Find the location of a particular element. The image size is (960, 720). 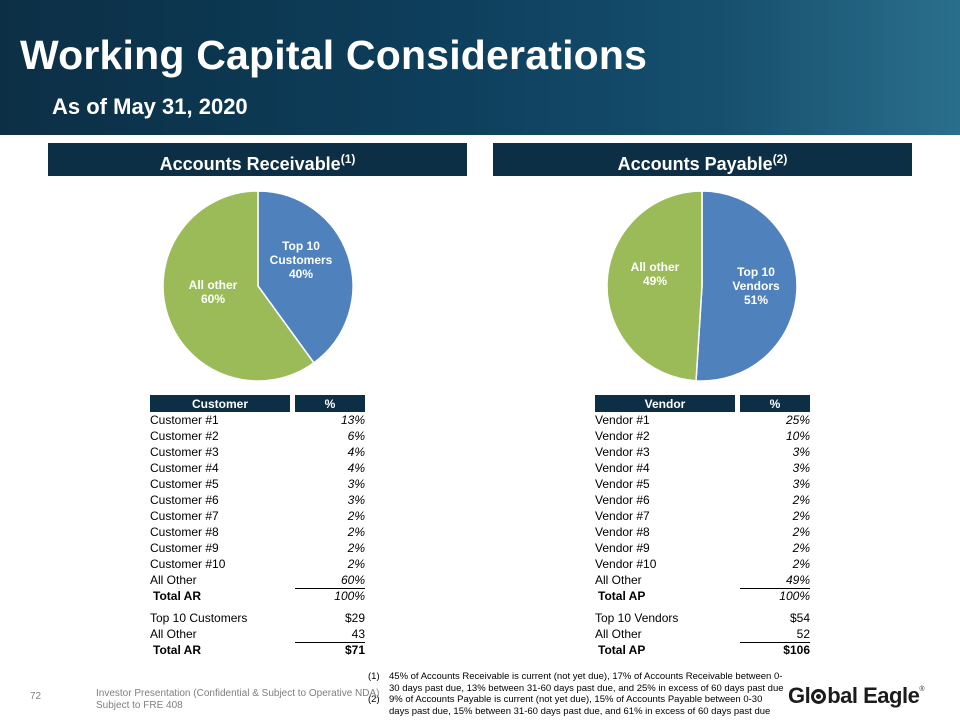

ap-section-heading: Accounts Payable(2) is located at coordinates (702, 159).